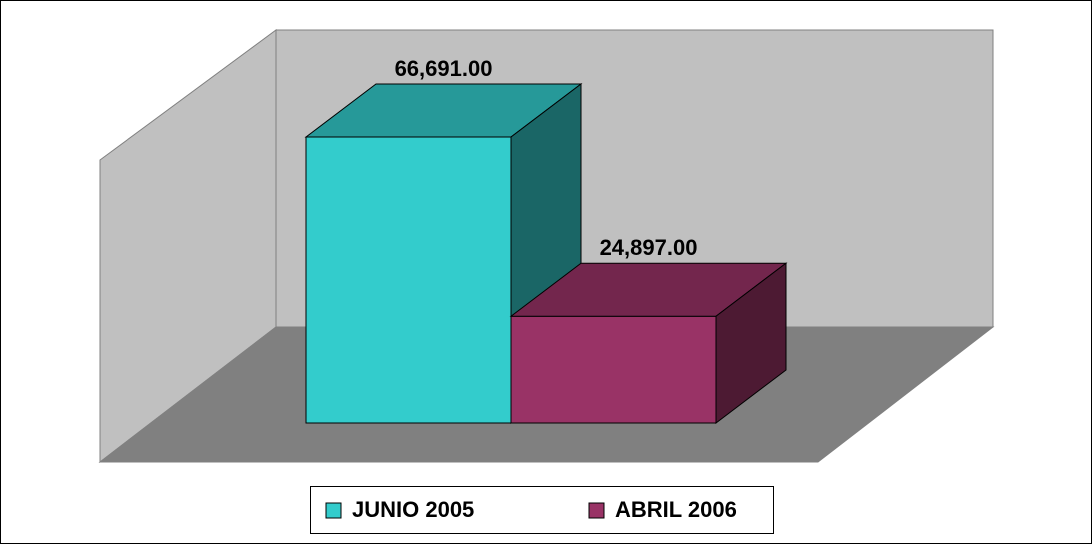  I want to click on legend-label: ABRIL 2006, so click(676, 509).